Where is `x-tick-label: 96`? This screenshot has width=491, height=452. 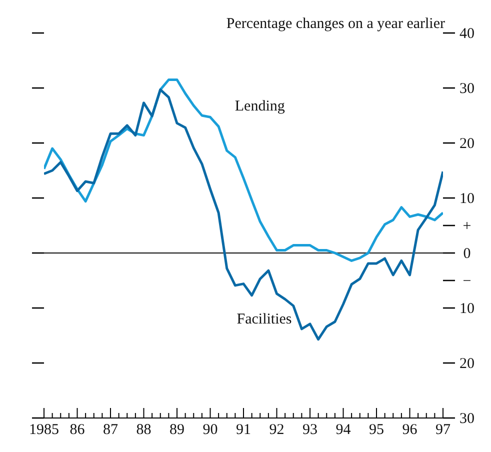
x-tick-label: 96 is located at coordinates (410, 430).